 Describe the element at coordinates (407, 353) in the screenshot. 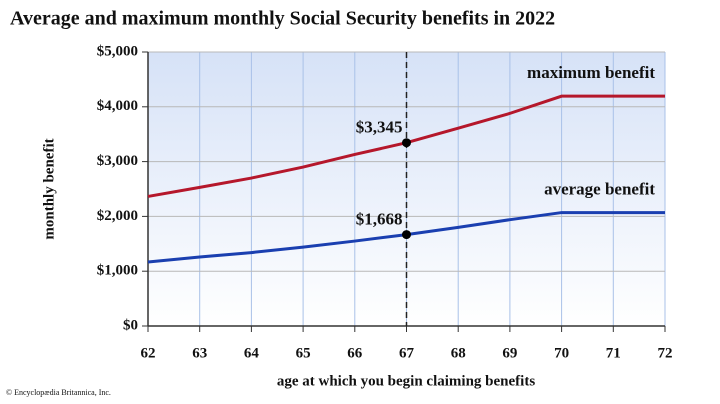

I see `x-tick-label: 67` at that location.